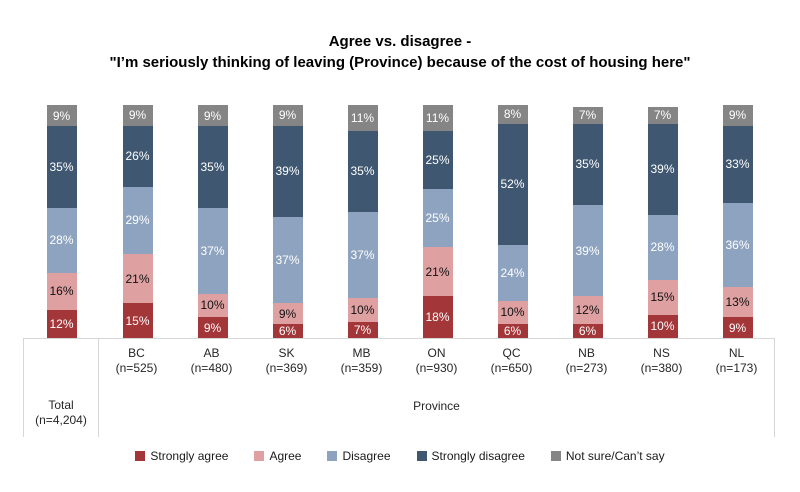 This screenshot has height=492, width=800. Describe the element at coordinates (285, 456) in the screenshot. I see `legend-label: Agree` at that location.